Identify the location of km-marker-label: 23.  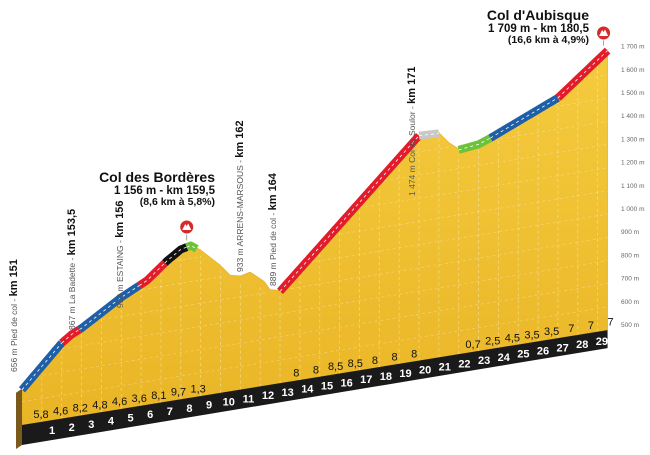
(484, 361).